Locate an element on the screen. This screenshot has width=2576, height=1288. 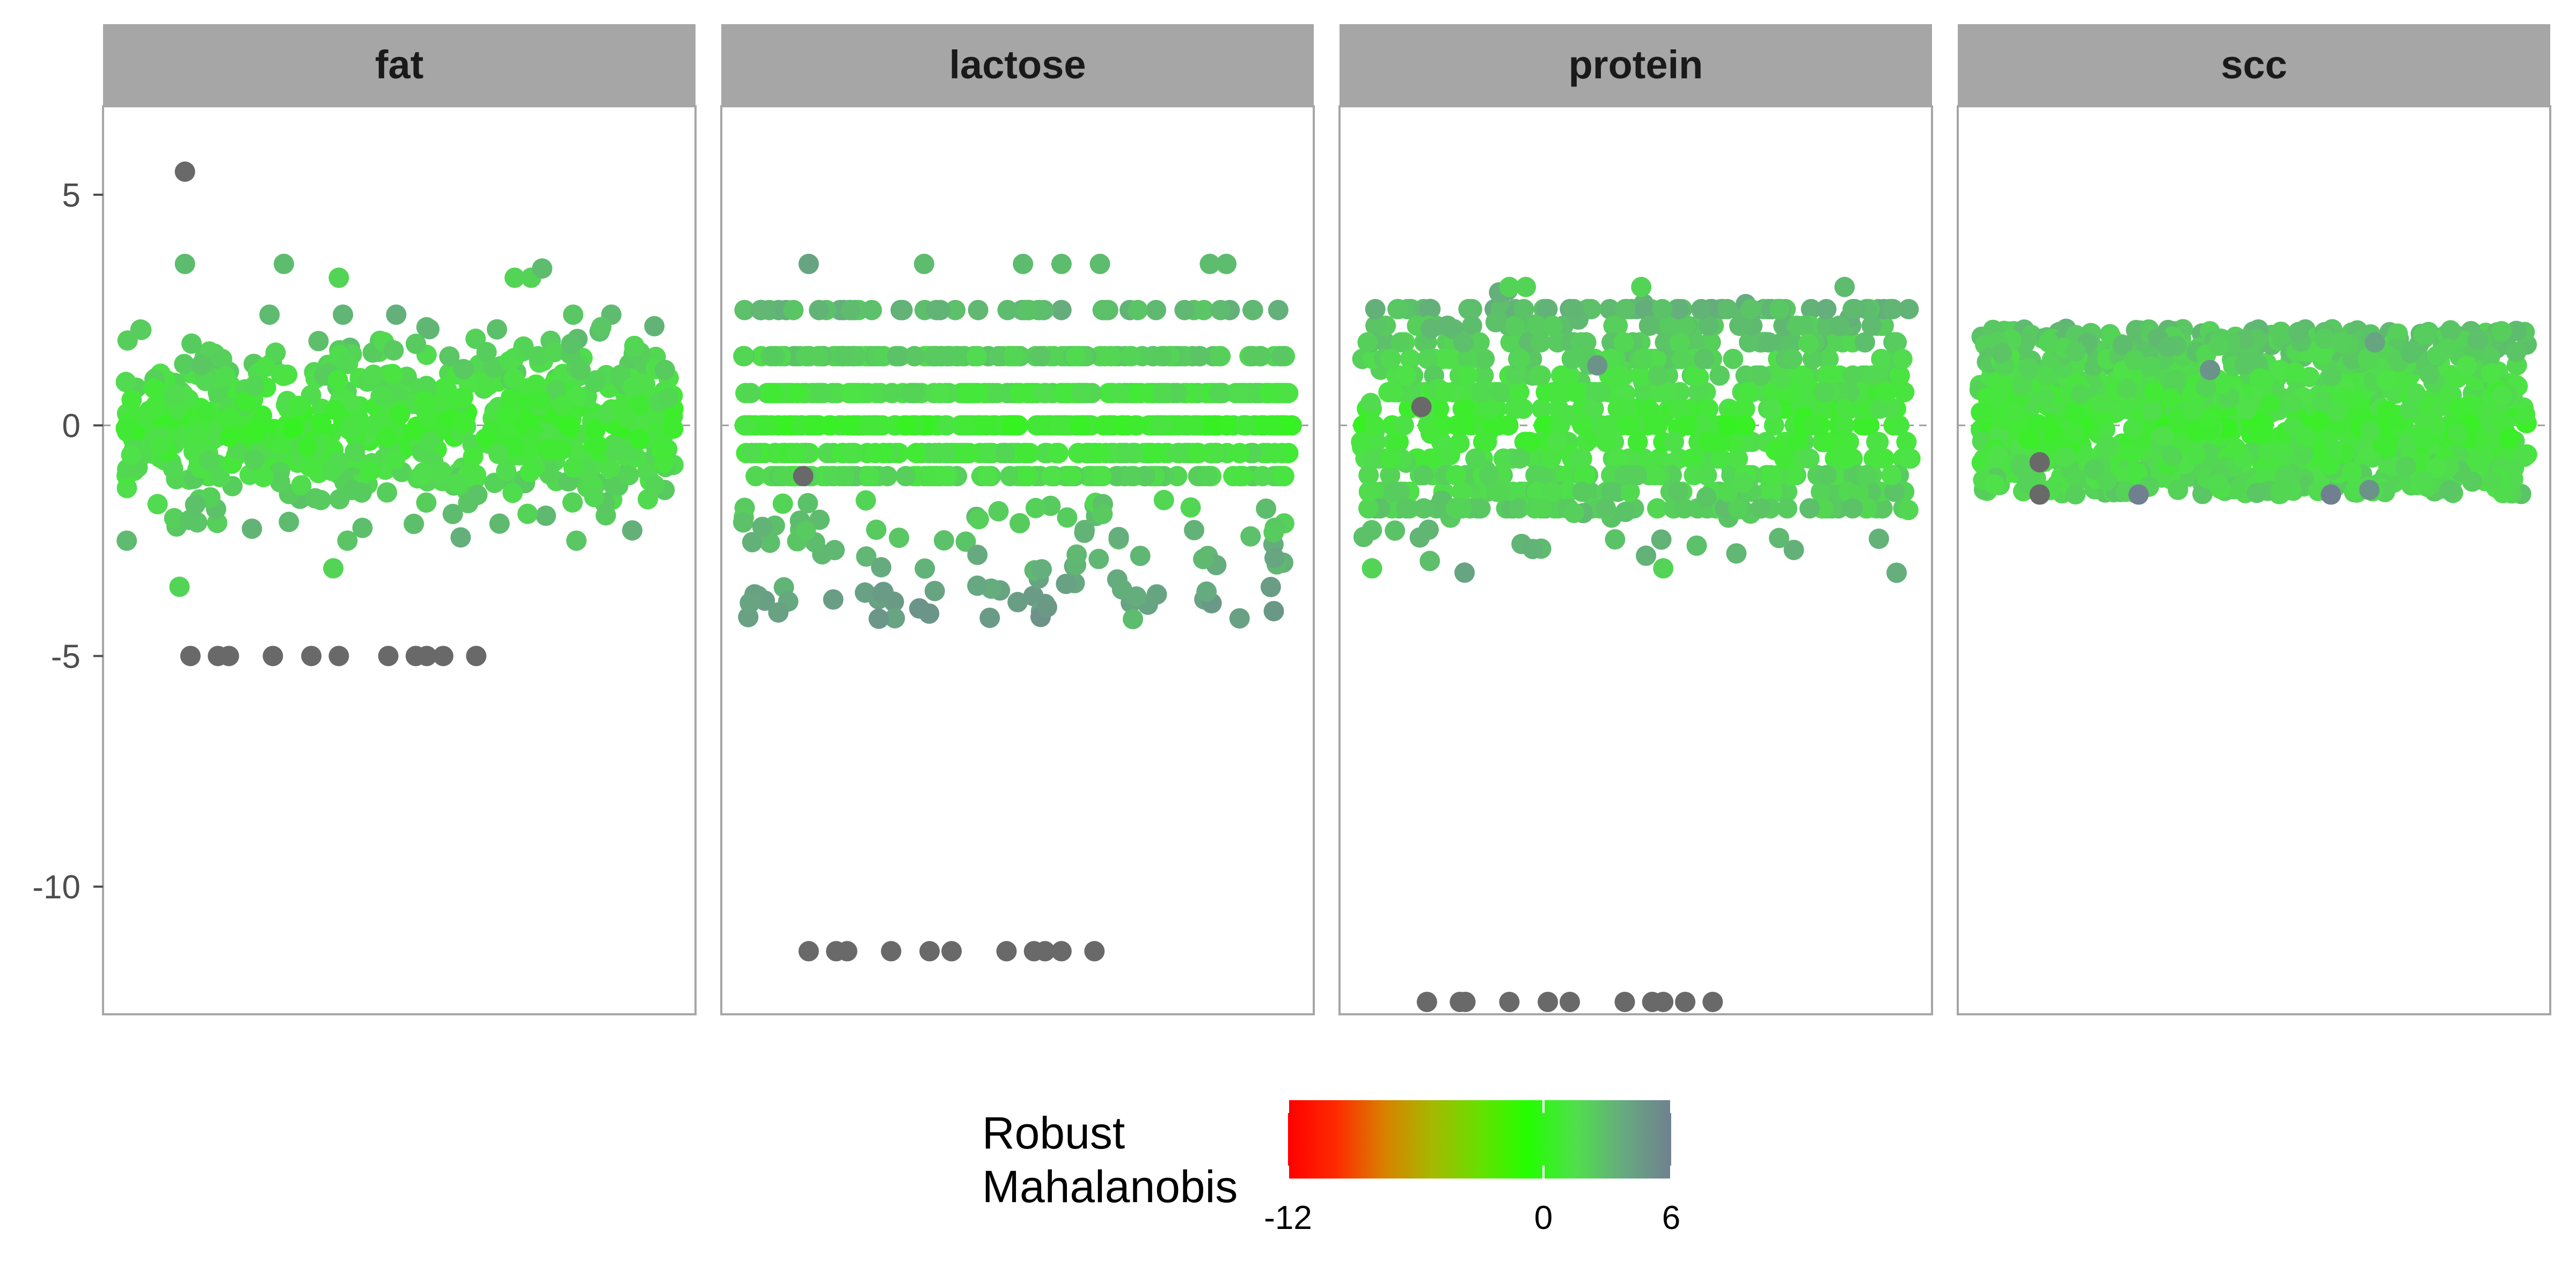
legend-colorbar is located at coordinates (1479, 1139).